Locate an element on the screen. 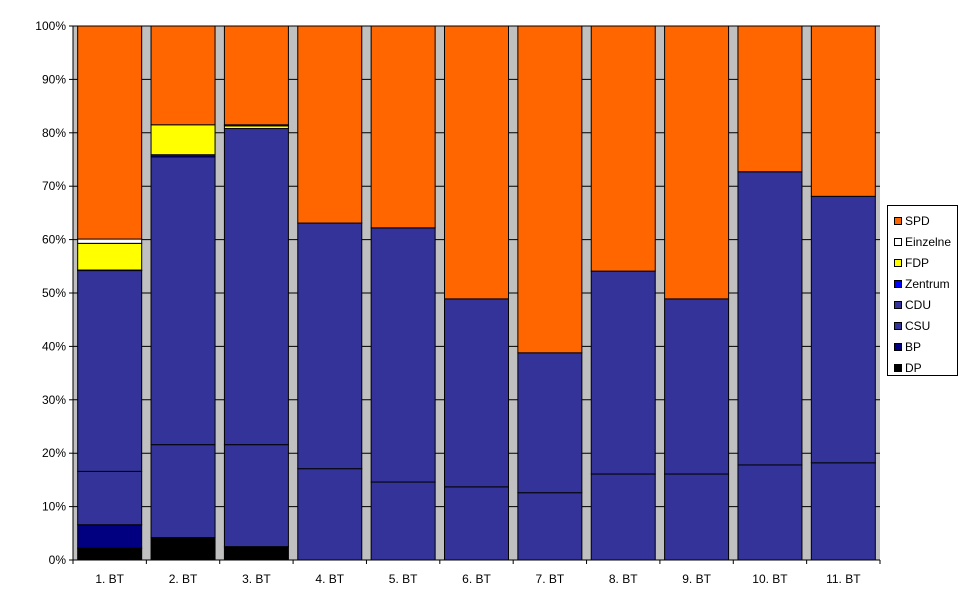 Image resolution: width=969 pixels, height=606 pixels. x-tick-label: 8. BT is located at coordinates (623, 579).